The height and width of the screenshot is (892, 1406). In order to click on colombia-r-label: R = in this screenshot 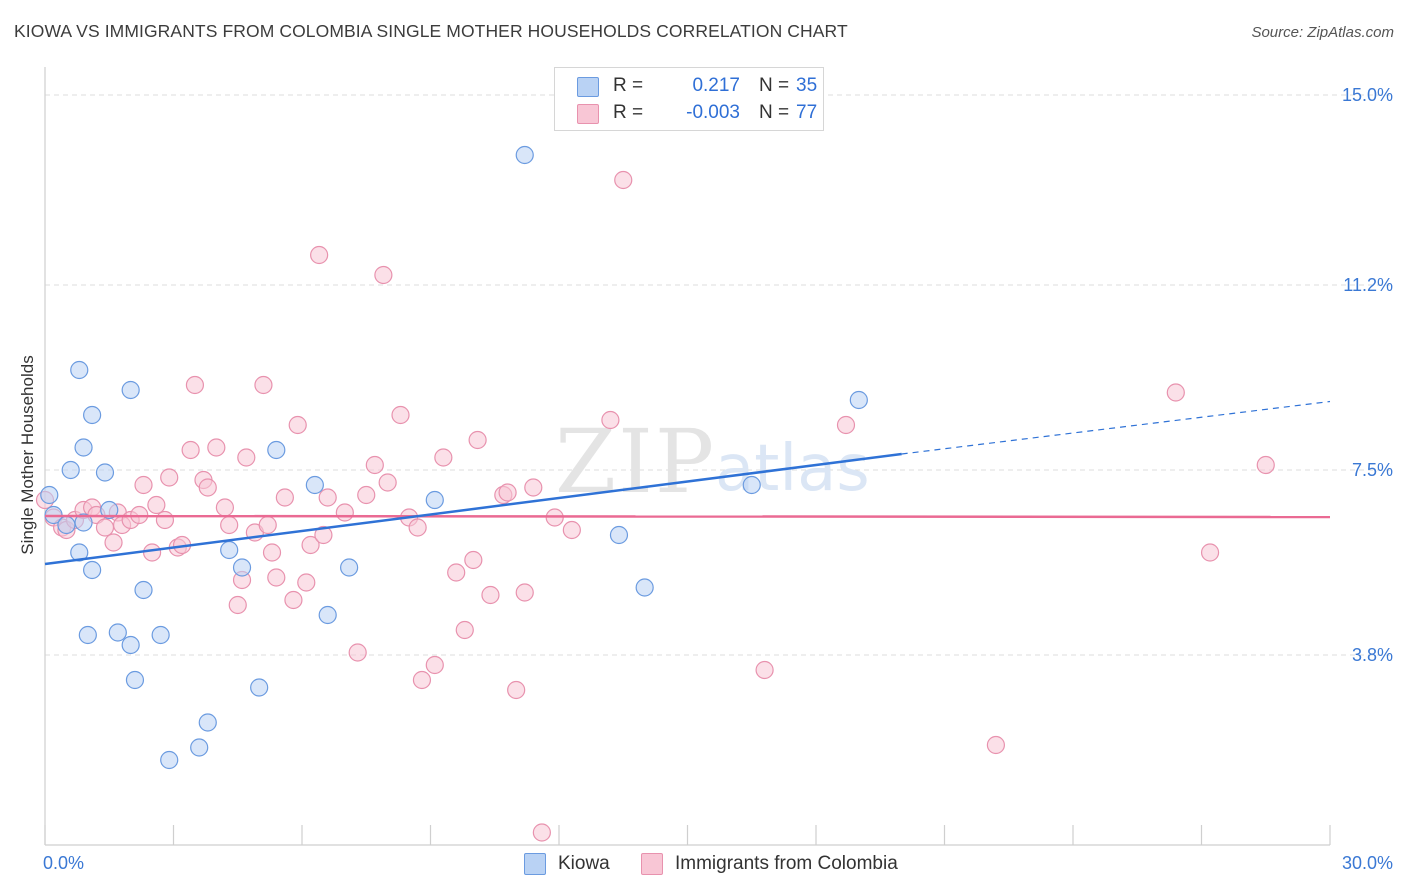, I will do `click(628, 112)`.